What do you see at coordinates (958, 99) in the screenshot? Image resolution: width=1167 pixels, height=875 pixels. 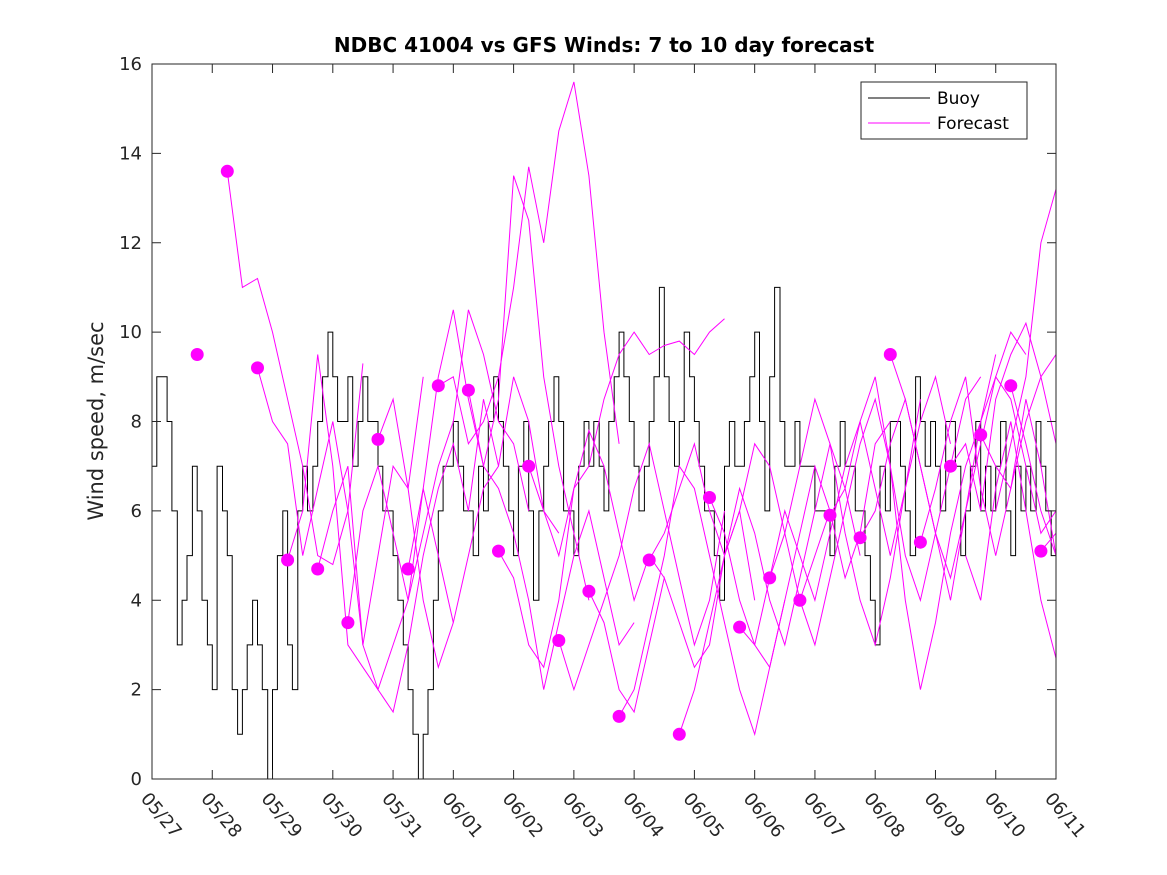 I see `legend-label-buoy: Buoy` at bounding box center [958, 99].